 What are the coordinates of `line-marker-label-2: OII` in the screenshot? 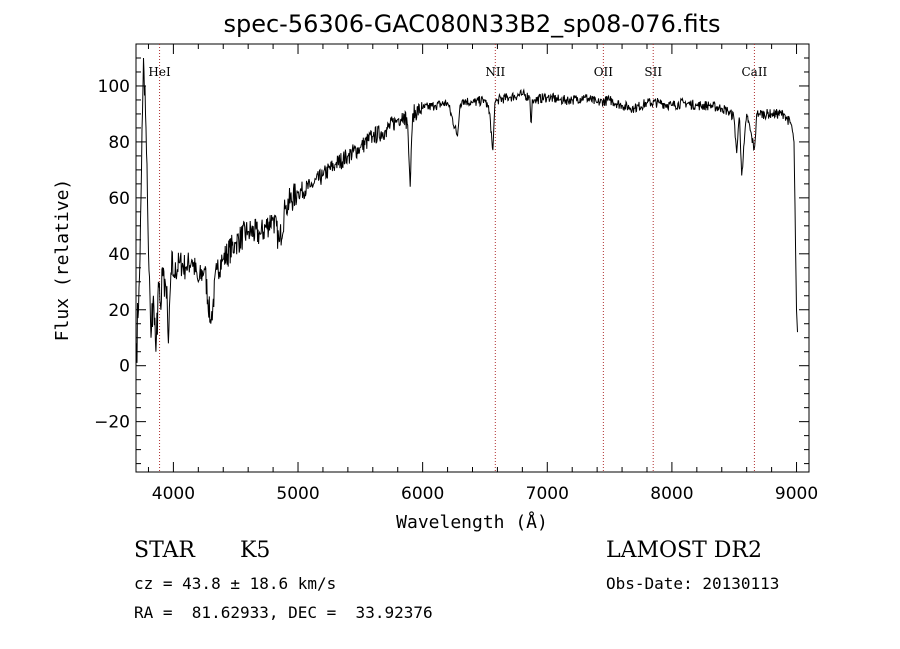 It's located at (604, 72).